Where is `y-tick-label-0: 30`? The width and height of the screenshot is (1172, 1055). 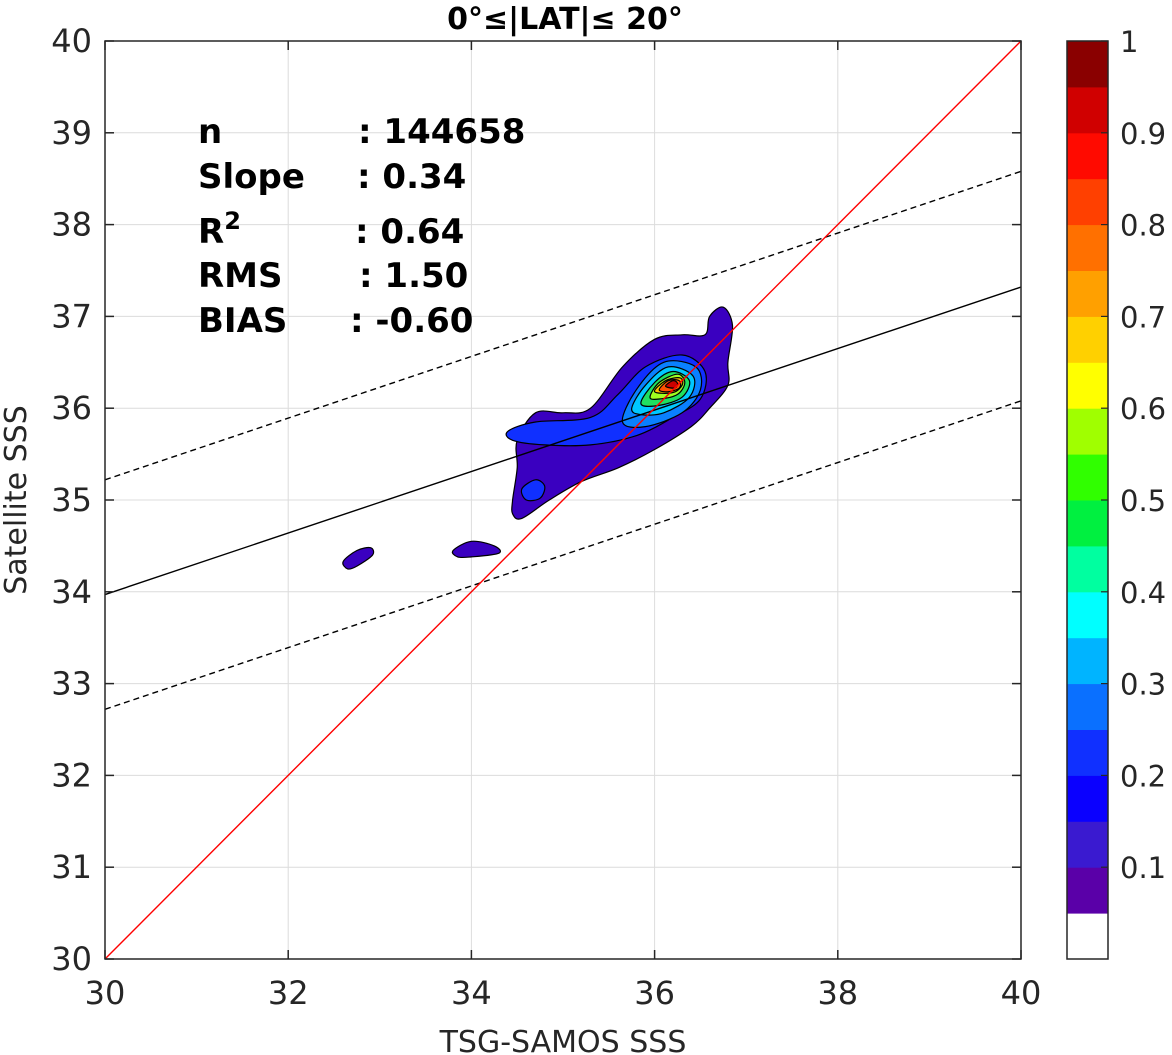
y-tick-label-0: 30 is located at coordinates (71, 959).